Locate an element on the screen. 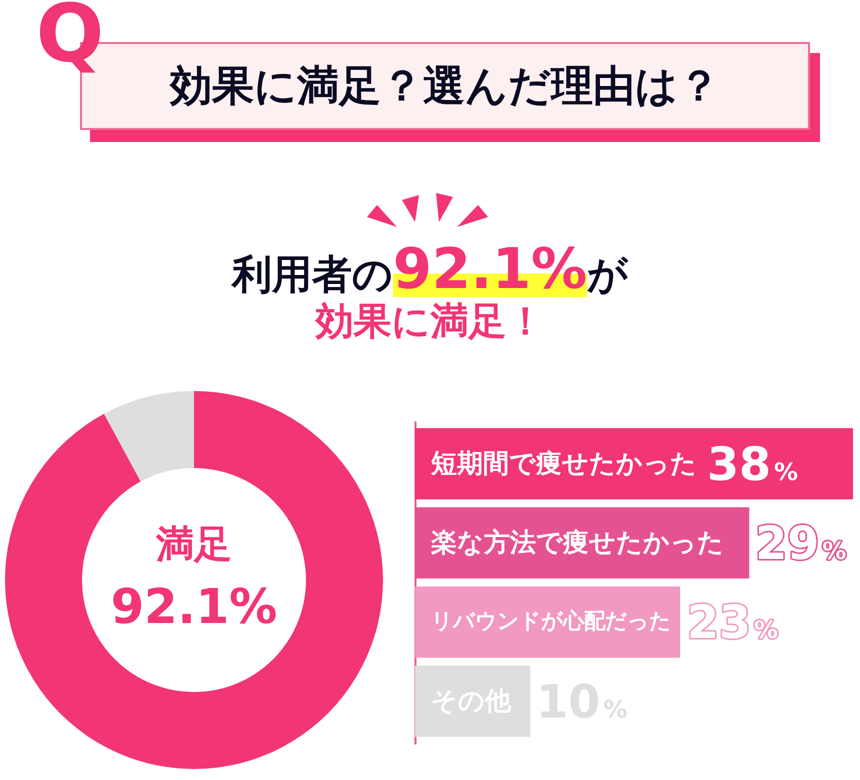 This screenshot has width=860, height=780. data-label: 29% is located at coordinates (800, 543).